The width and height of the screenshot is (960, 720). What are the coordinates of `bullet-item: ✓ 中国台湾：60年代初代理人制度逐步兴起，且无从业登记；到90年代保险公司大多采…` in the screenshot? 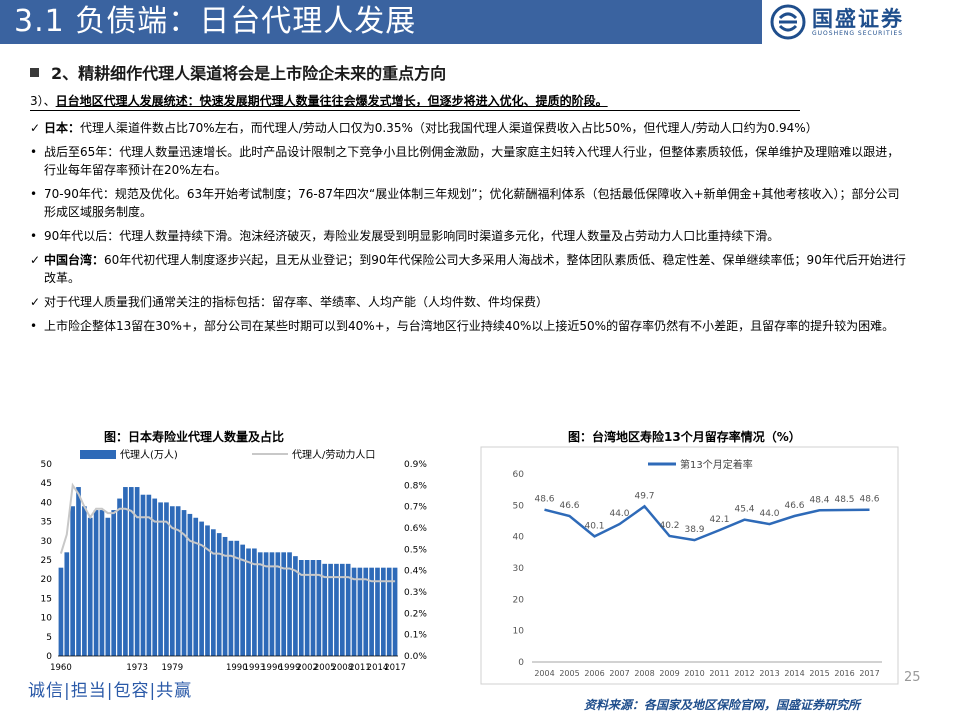 It's located at (470, 269).